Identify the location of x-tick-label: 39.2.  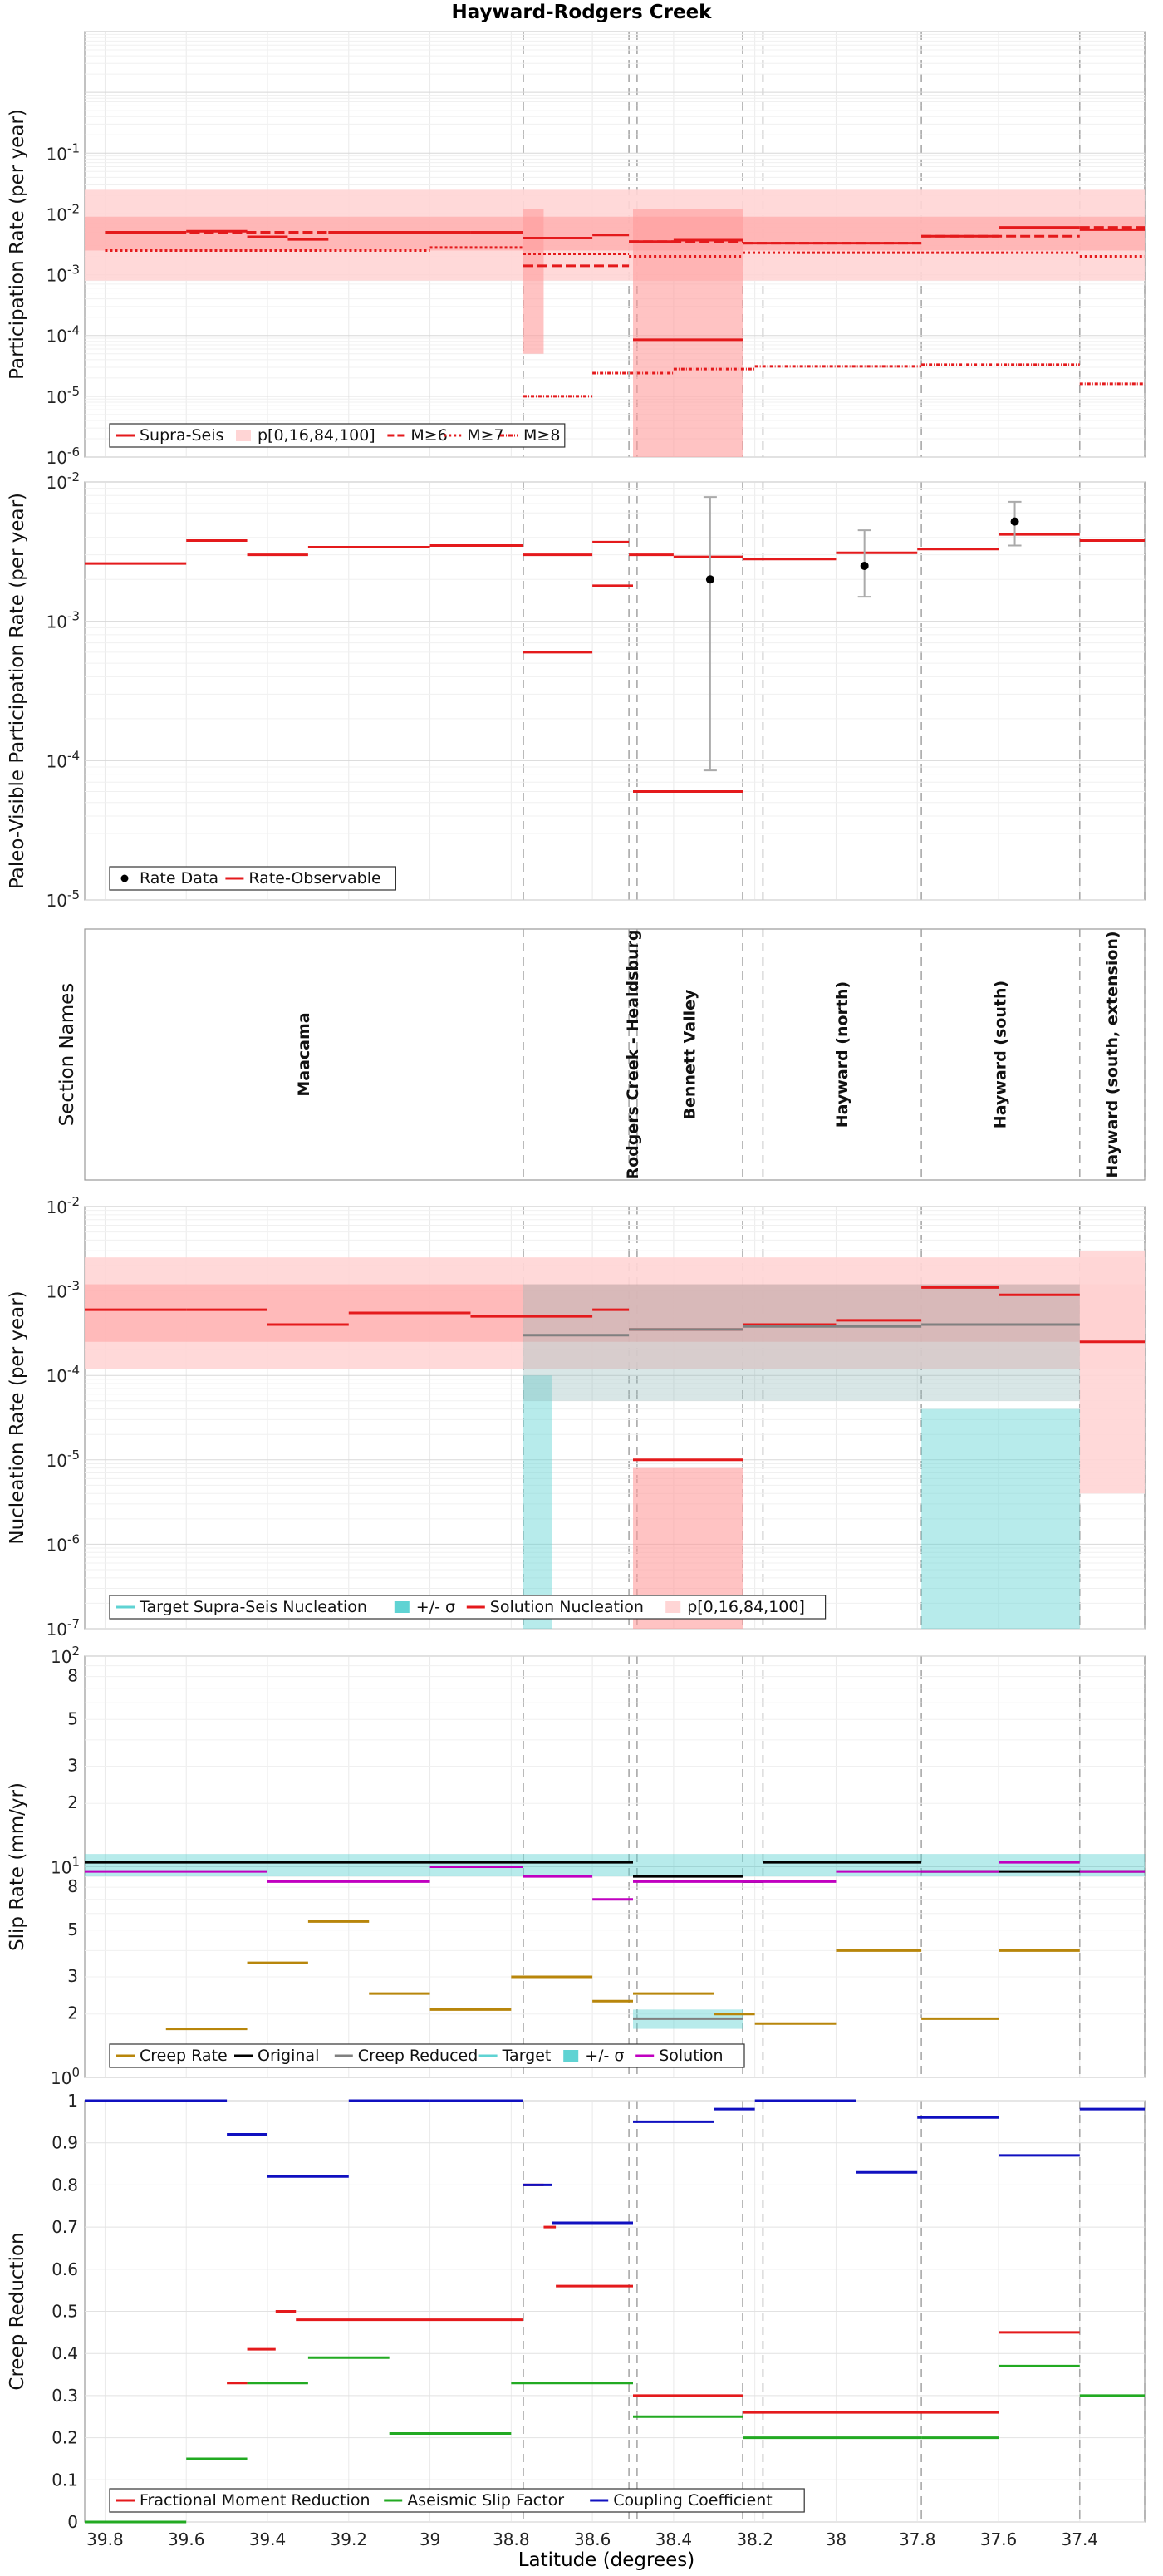
(349, 2539).